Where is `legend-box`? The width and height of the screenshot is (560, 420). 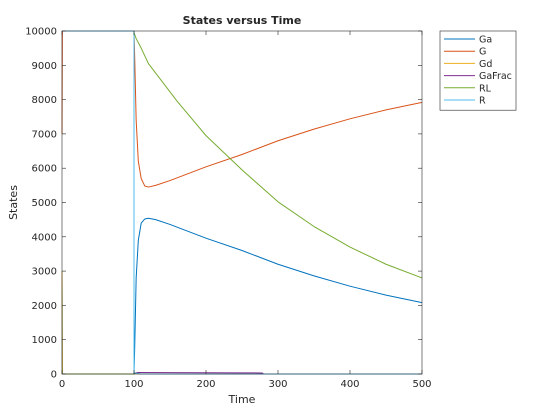 legend-box is located at coordinates (478, 70).